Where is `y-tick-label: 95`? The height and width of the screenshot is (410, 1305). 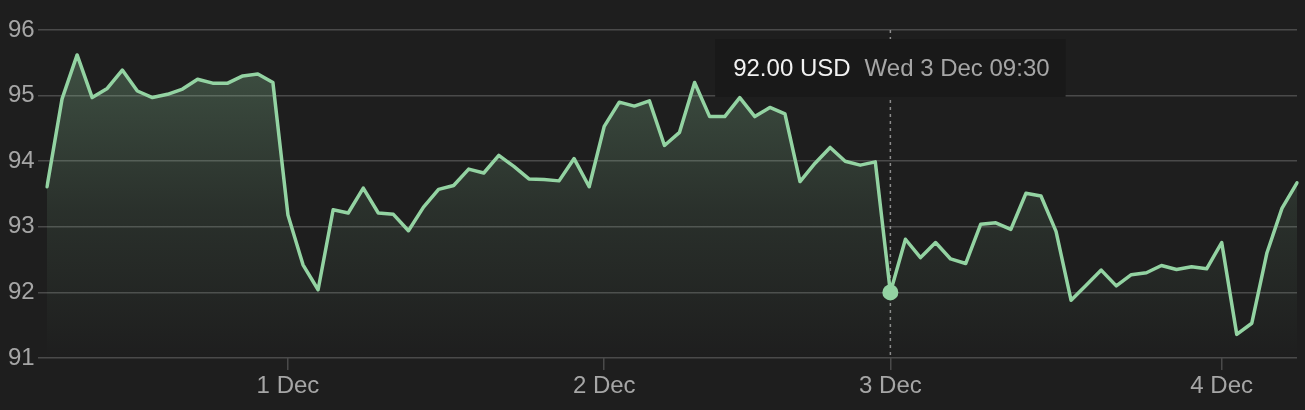
y-tick-label: 95 is located at coordinates (21, 94).